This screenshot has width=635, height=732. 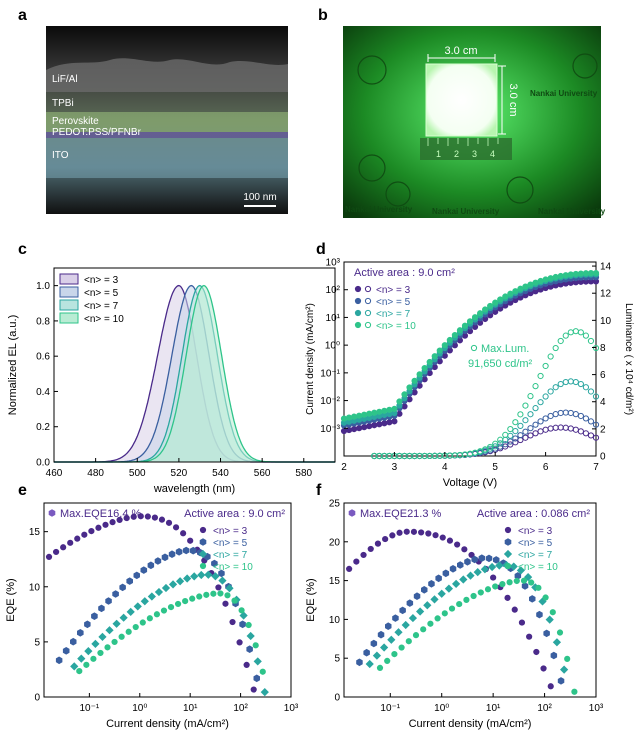 What do you see at coordinates (492, 154) in the screenshot?
I see `ruler-digit-4: 4` at bounding box center [492, 154].